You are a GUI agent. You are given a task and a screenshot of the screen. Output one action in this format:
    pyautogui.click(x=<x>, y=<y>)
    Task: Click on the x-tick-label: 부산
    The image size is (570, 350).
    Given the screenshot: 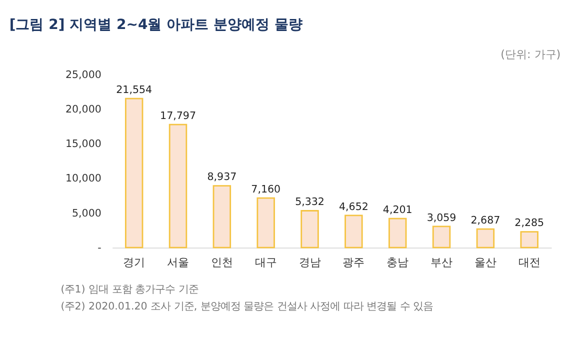 What is the action you would take?
    pyautogui.click(x=441, y=262)
    